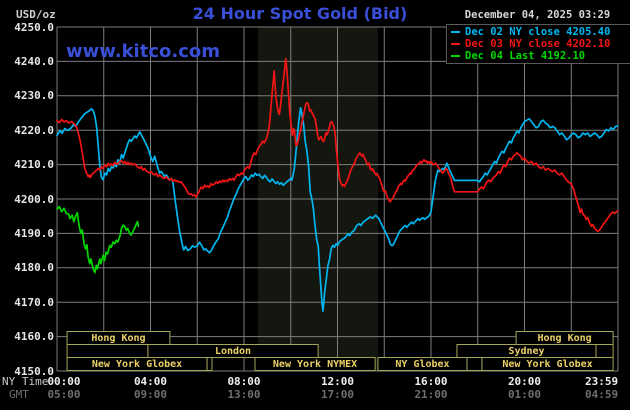  I want to click on x-tick-label-ny: 08:00, so click(244, 381).